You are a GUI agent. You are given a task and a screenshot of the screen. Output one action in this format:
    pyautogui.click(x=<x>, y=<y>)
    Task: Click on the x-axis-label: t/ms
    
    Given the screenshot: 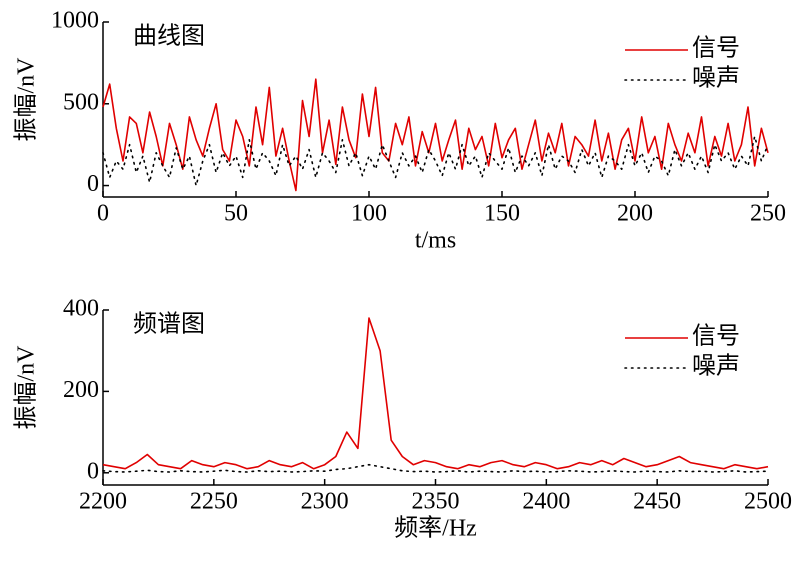 What is the action you would take?
    pyautogui.click(x=435, y=241)
    